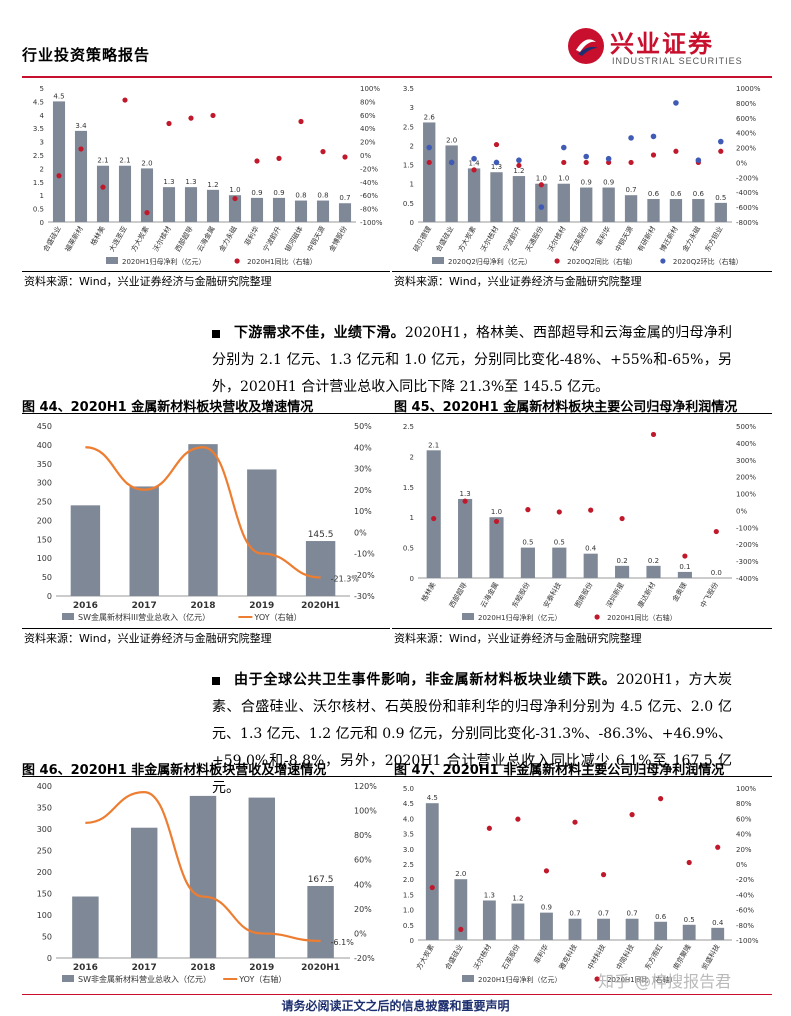 This screenshot has height=1016, width=791. Describe the element at coordinates (518, 638) in the screenshot. I see `source-note: 资料来源：Wind，兴业证券经济与金融研究院整理` at that location.